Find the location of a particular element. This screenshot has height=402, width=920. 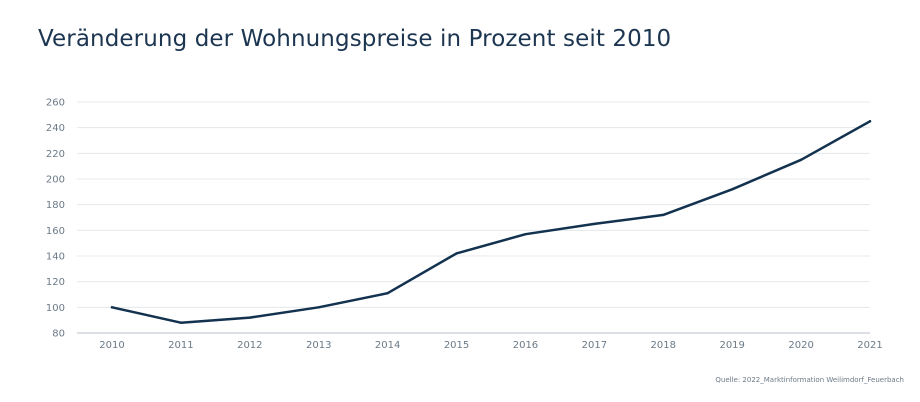

data-point-2020 is located at coordinates (801, 159).